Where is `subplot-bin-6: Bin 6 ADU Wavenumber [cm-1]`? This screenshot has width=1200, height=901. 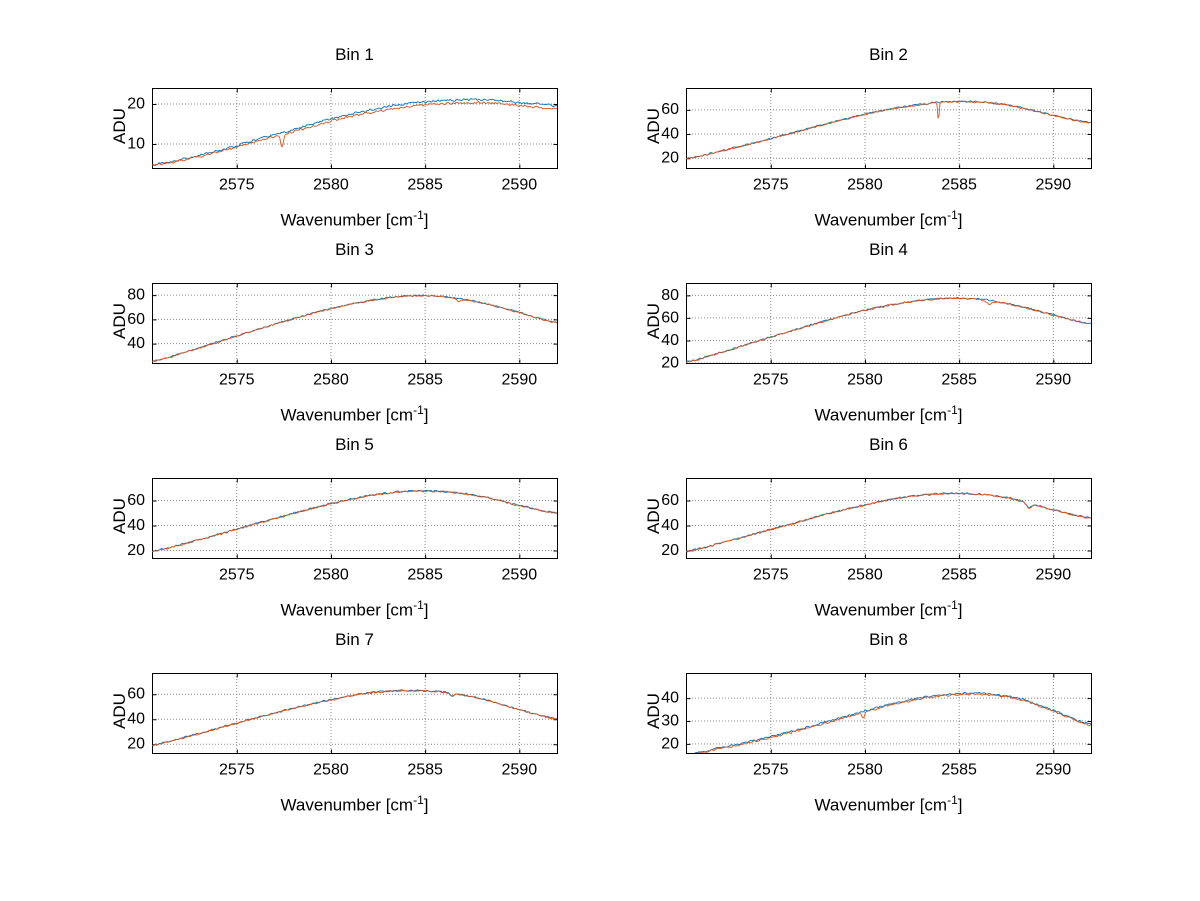 subplot-bin-6: Bin 6 ADU Wavenumber [cm-1] is located at coordinates (864, 532).